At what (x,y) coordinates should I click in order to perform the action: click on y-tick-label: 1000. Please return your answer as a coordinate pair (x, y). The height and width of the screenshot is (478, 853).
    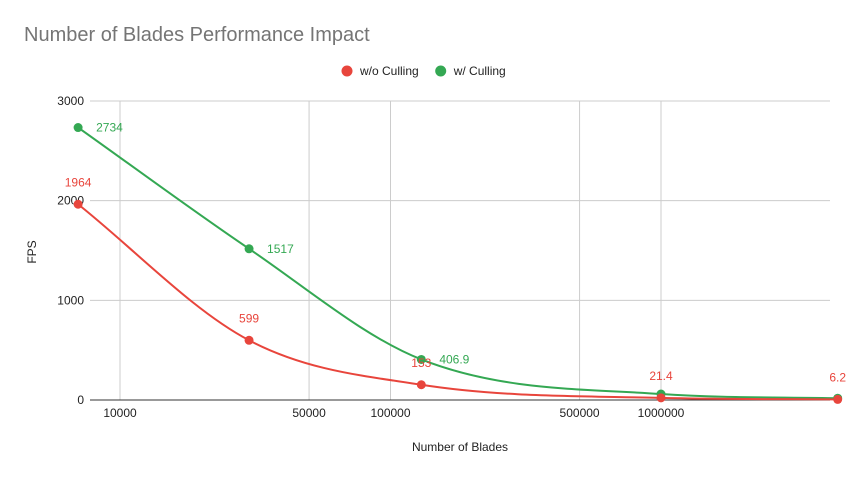
    Looking at the image, I should click on (70, 300).